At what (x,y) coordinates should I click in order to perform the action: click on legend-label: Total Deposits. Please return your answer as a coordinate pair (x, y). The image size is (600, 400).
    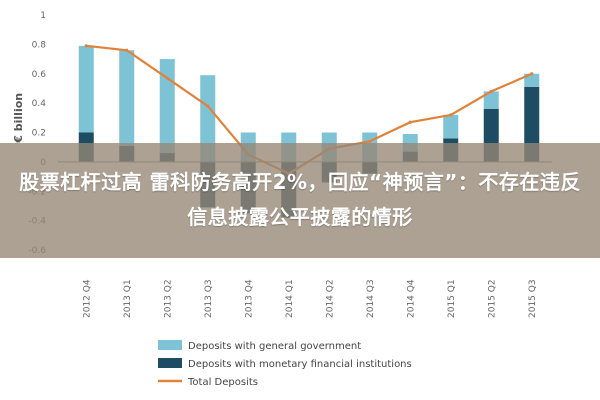
    Looking at the image, I should click on (222, 382).